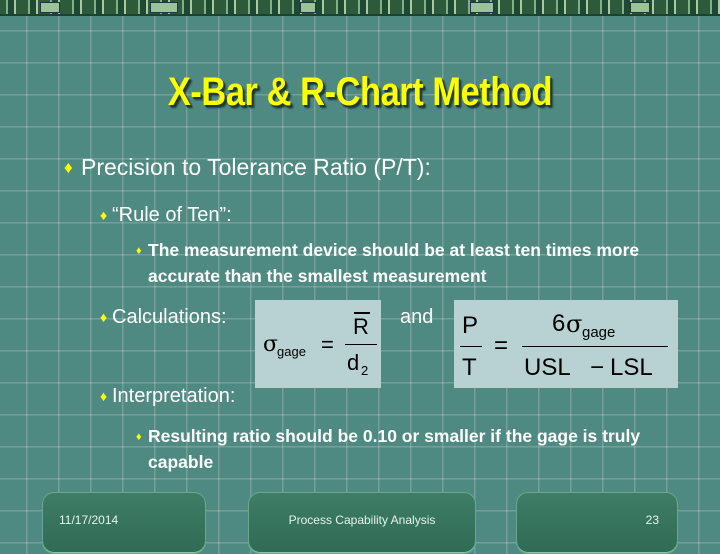  What do you see at coordinates (89, 520) in the screenshot?
I see `footer-date: 11/17/2014` at bounding box center [89, 520].